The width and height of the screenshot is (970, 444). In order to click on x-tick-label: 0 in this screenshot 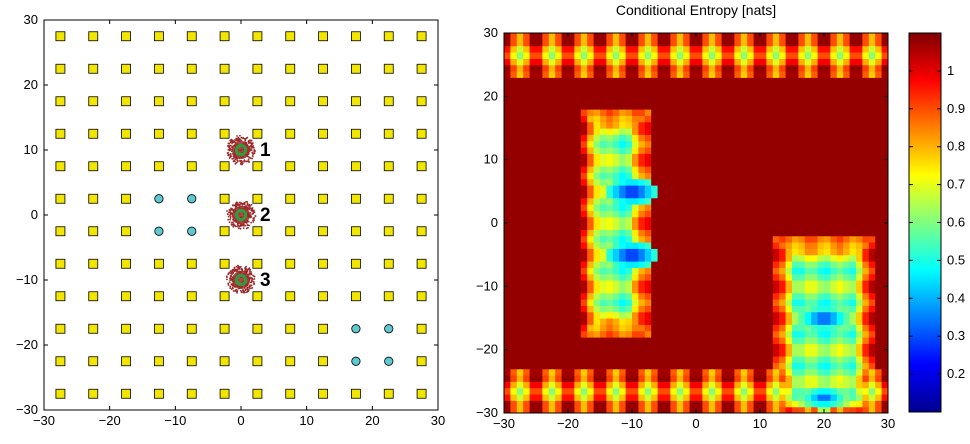, I will do `click(695, 423)`.